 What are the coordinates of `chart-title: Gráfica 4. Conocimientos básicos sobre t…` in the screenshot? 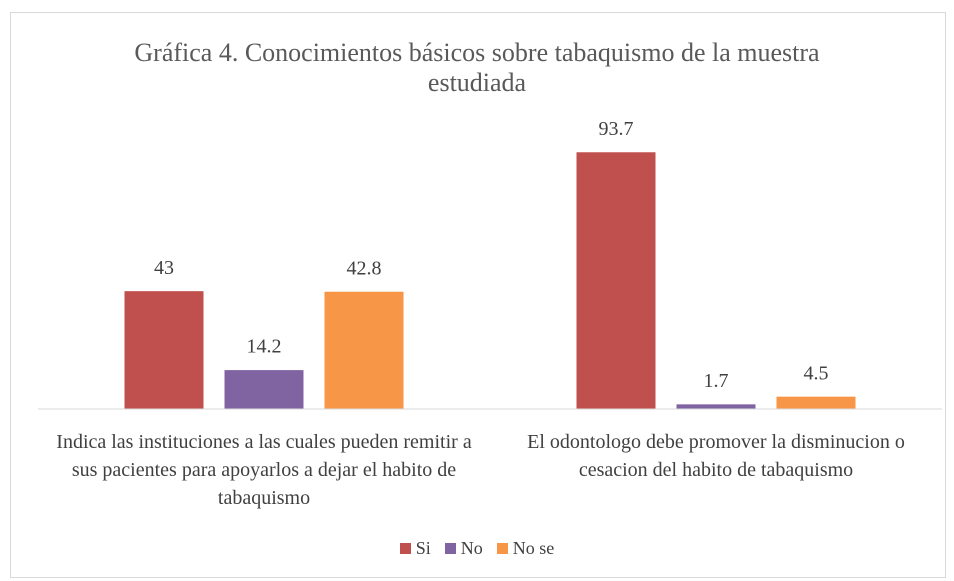 It's located at (477, 67).